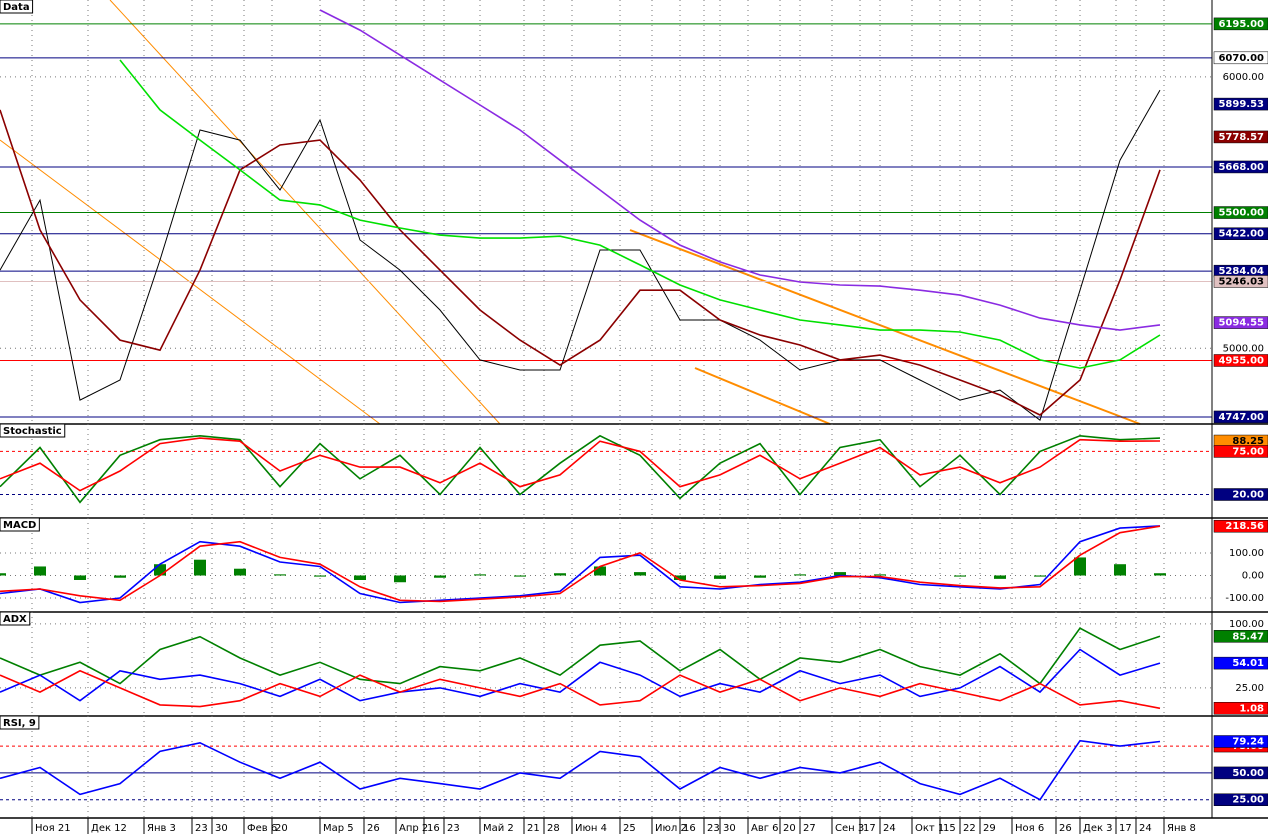 Image resolution: width=1268 pixels, height=834 pixels. I want to click on price-label: 79.24, so click(1248, 742).